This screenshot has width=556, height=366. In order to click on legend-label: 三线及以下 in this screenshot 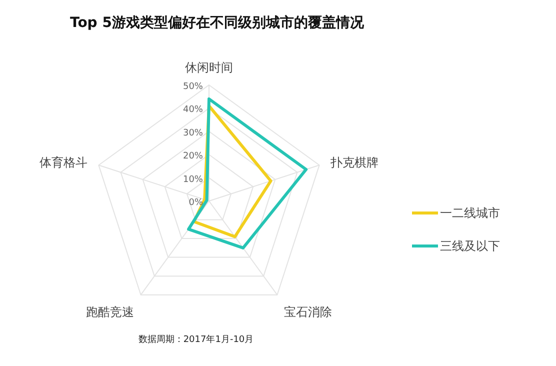, I will do `click(470, 246)`.